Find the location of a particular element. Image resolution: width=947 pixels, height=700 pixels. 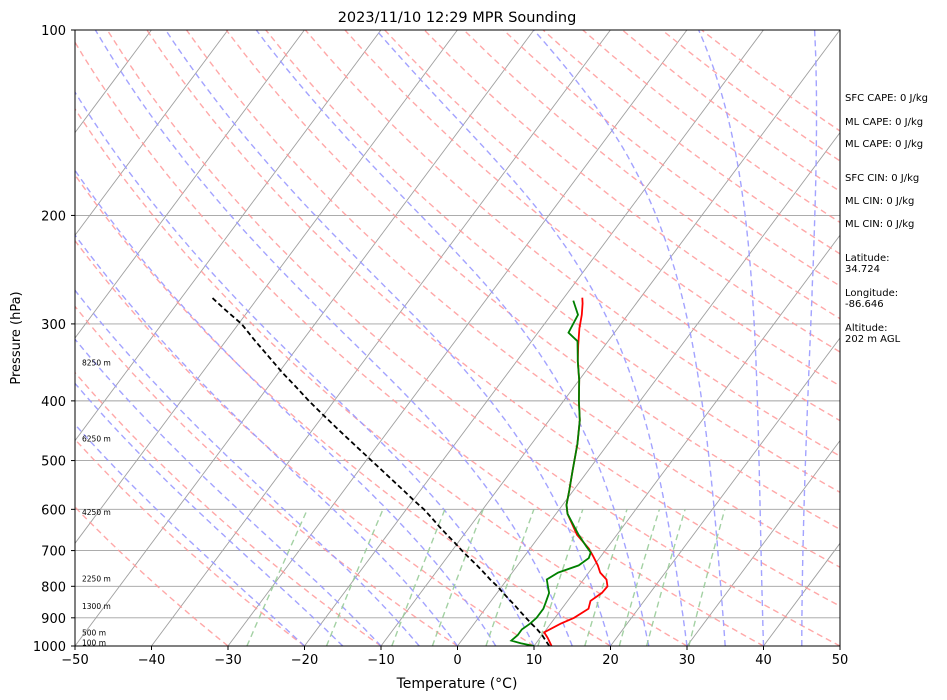

info-ml-cin-1: ML CIN: 0 J/kg is located at coordinates (880, 201).